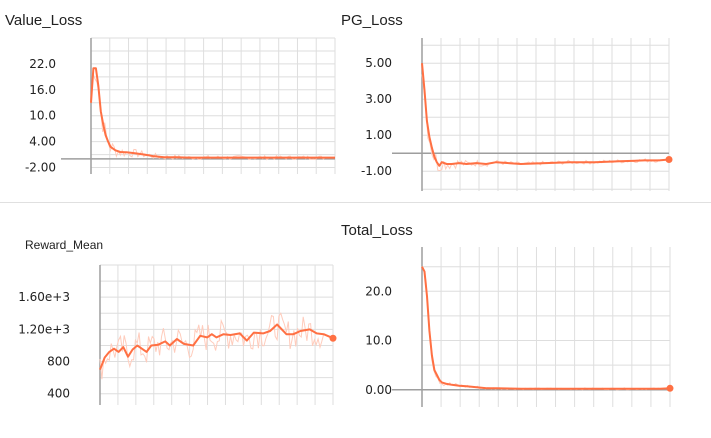 The width and height of the screenshot is (711, 438). Describe the element at coordinates (376, 171) in the screenshot. I see `y-tick-label: -1.00` at that location.